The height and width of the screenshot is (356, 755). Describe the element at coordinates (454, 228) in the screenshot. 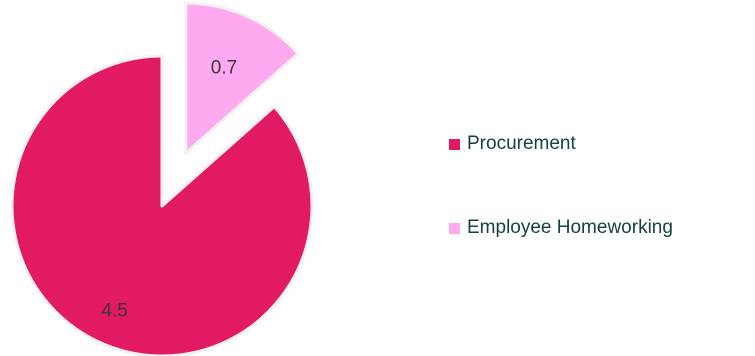

I see `legend-swatch-employee-homeworking` at that location.